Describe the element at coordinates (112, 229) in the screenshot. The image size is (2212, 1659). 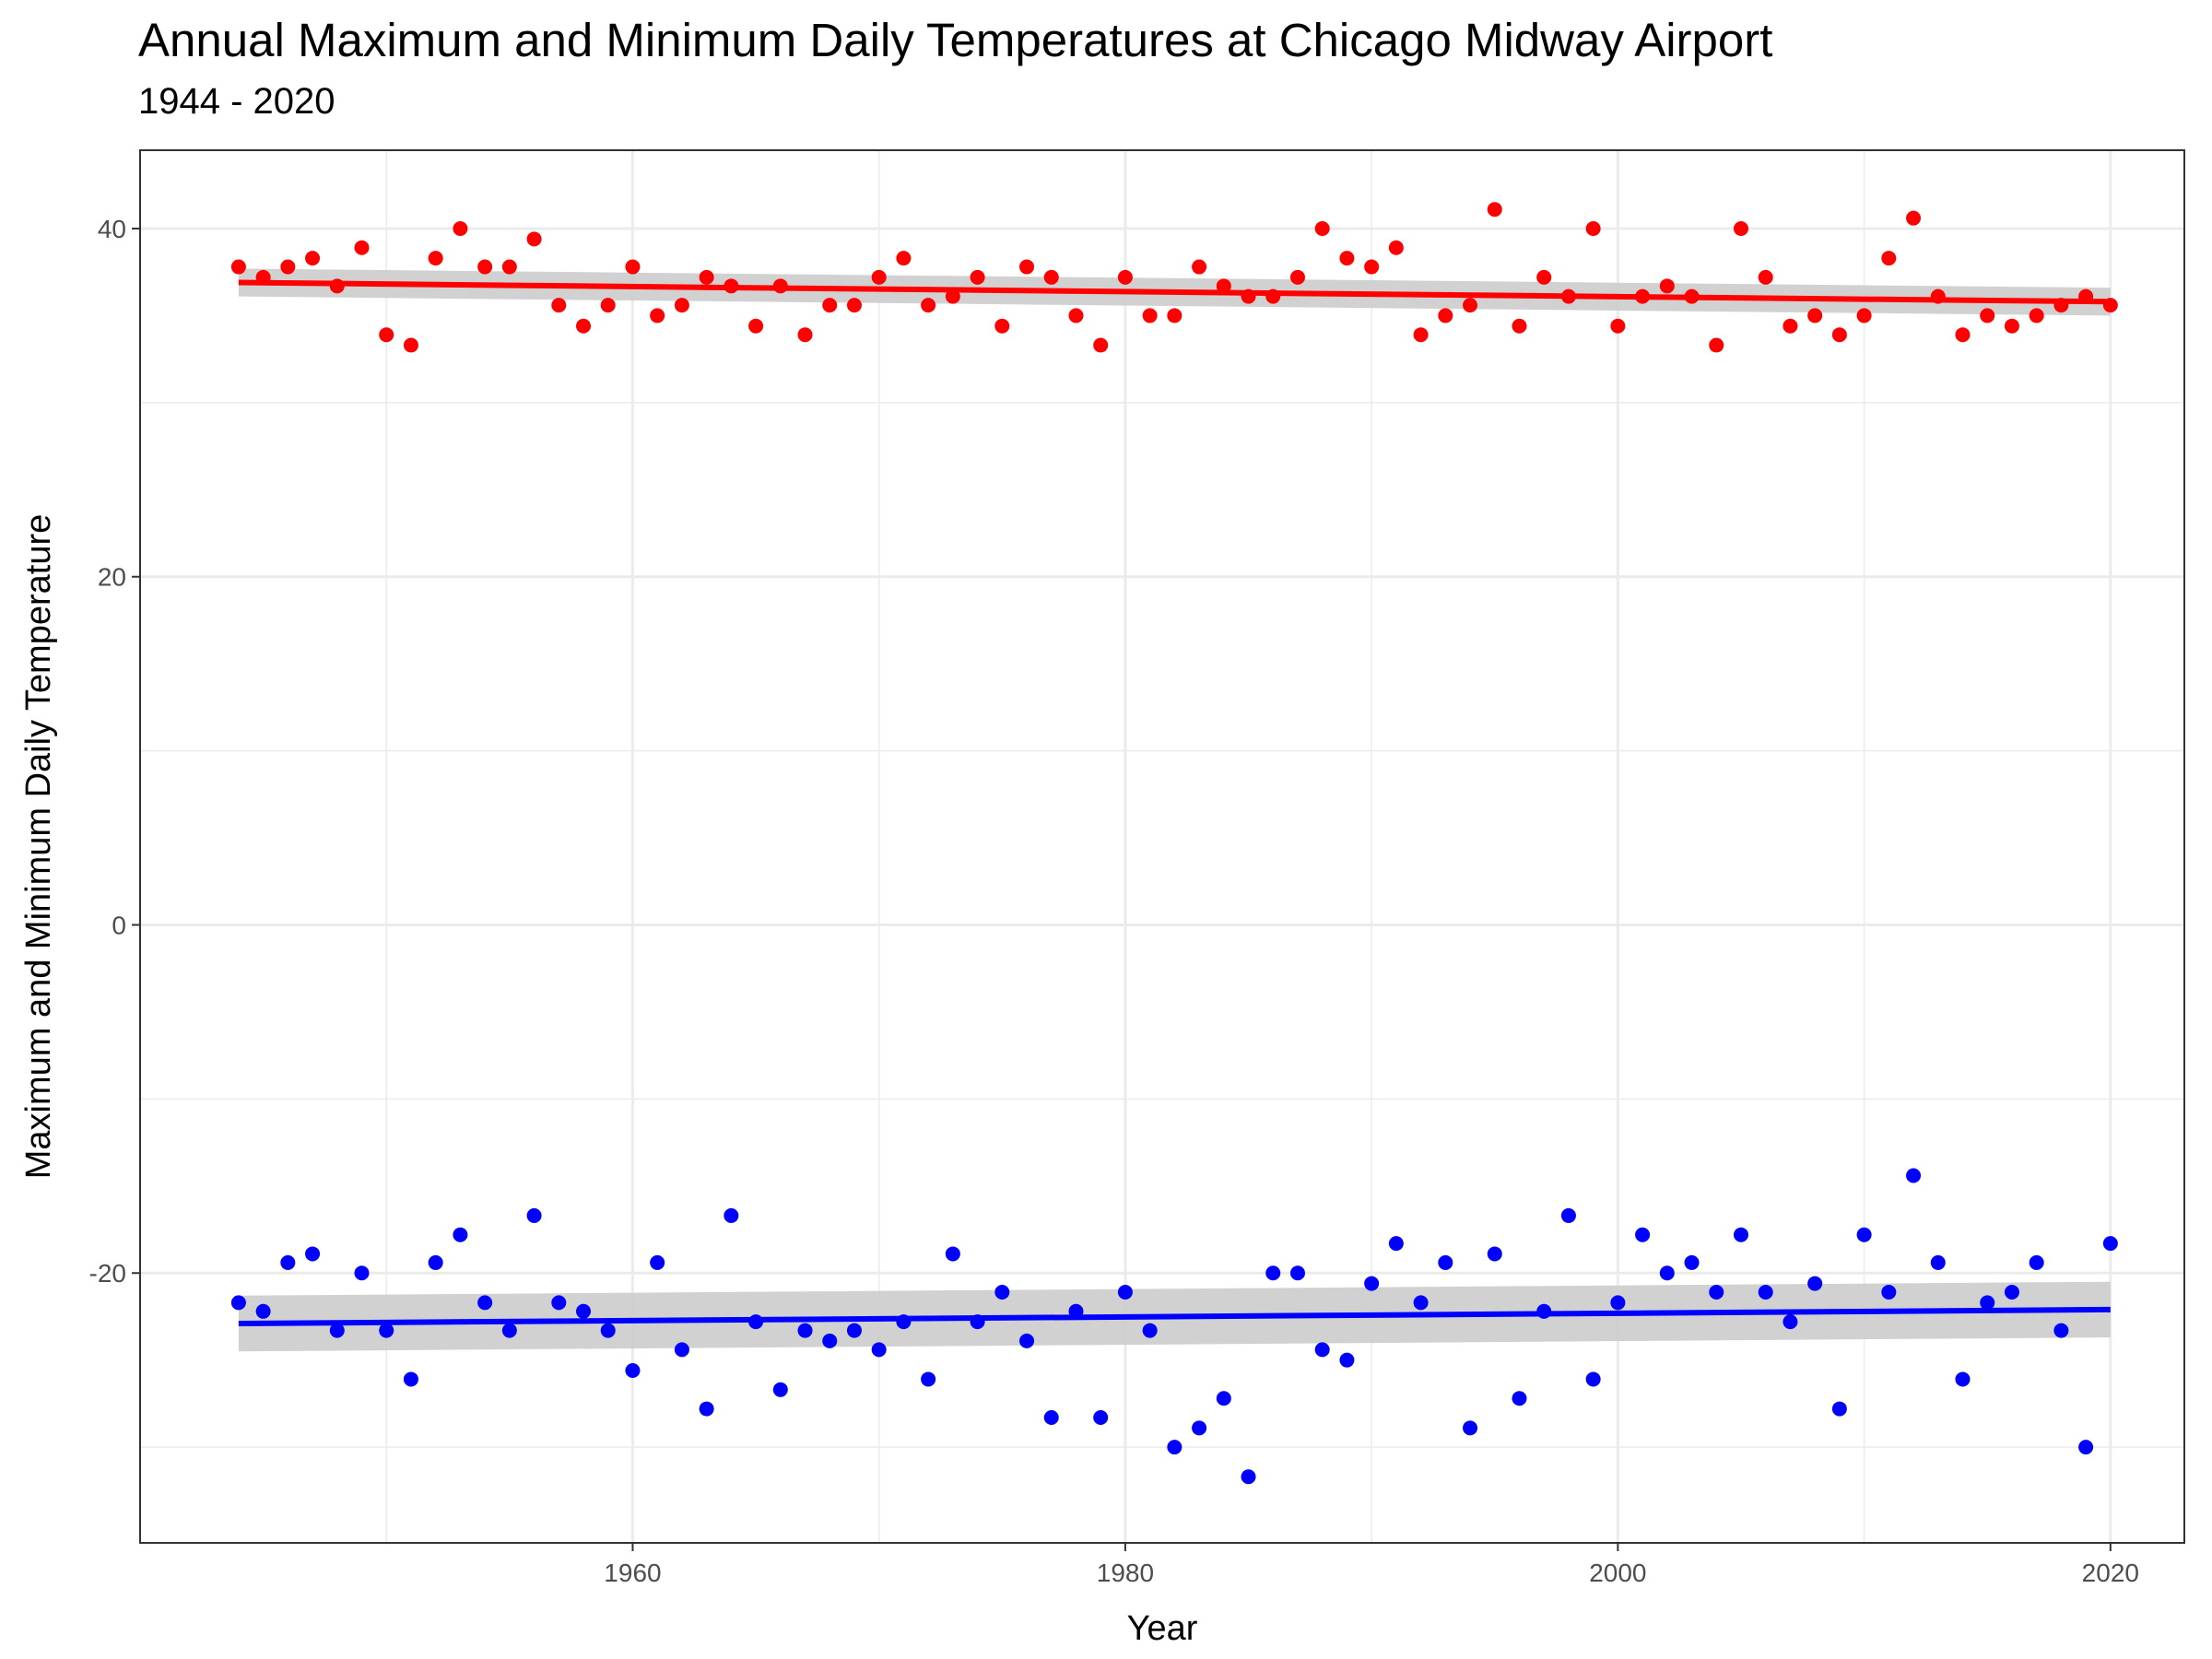
I see `y-tick-label: 40` at that location.